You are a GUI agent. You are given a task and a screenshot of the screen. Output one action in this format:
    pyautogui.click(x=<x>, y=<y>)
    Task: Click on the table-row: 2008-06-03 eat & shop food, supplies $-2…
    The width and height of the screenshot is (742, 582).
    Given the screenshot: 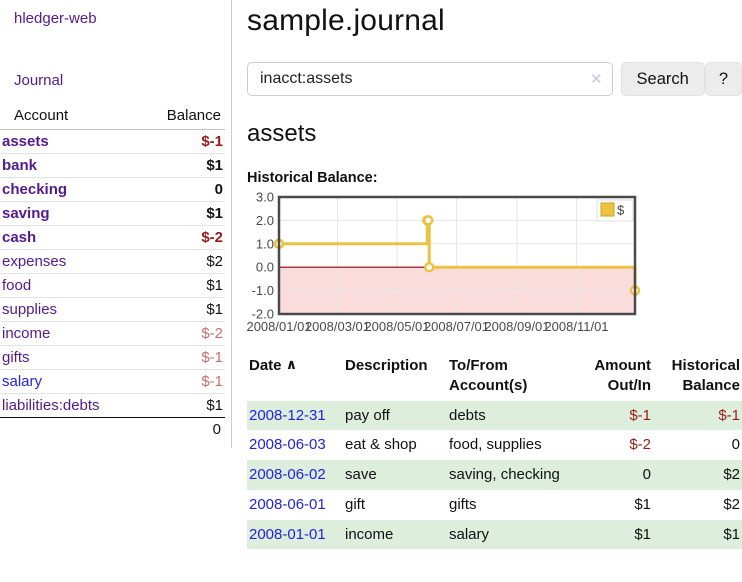 What is the action you would take?
    pyautogui.click(x=494, y=445)
    